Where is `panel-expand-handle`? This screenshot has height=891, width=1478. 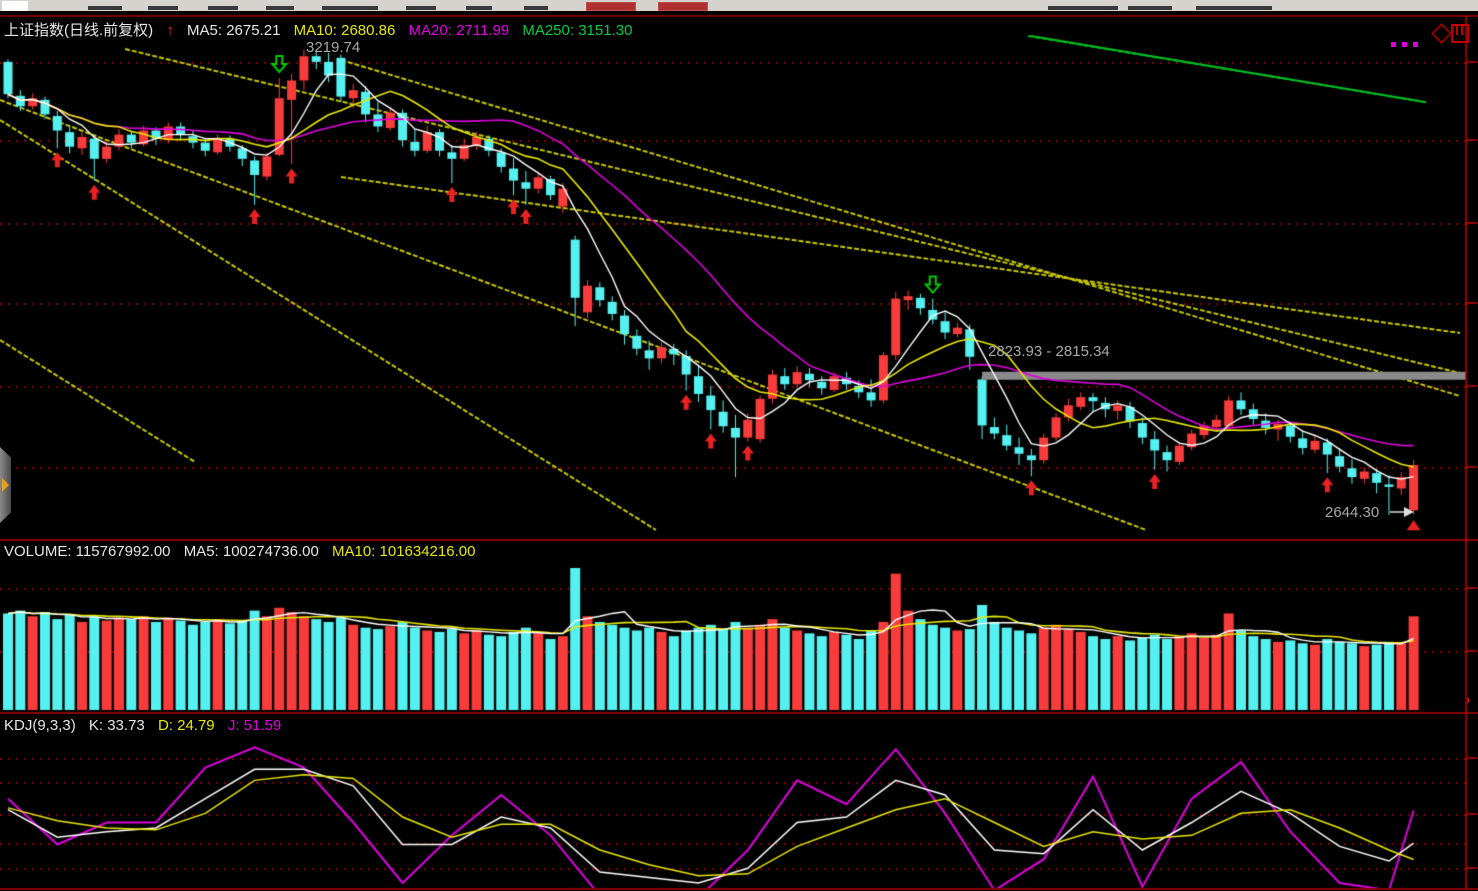 panel-expand-handle is located at coordinates (5, 485).